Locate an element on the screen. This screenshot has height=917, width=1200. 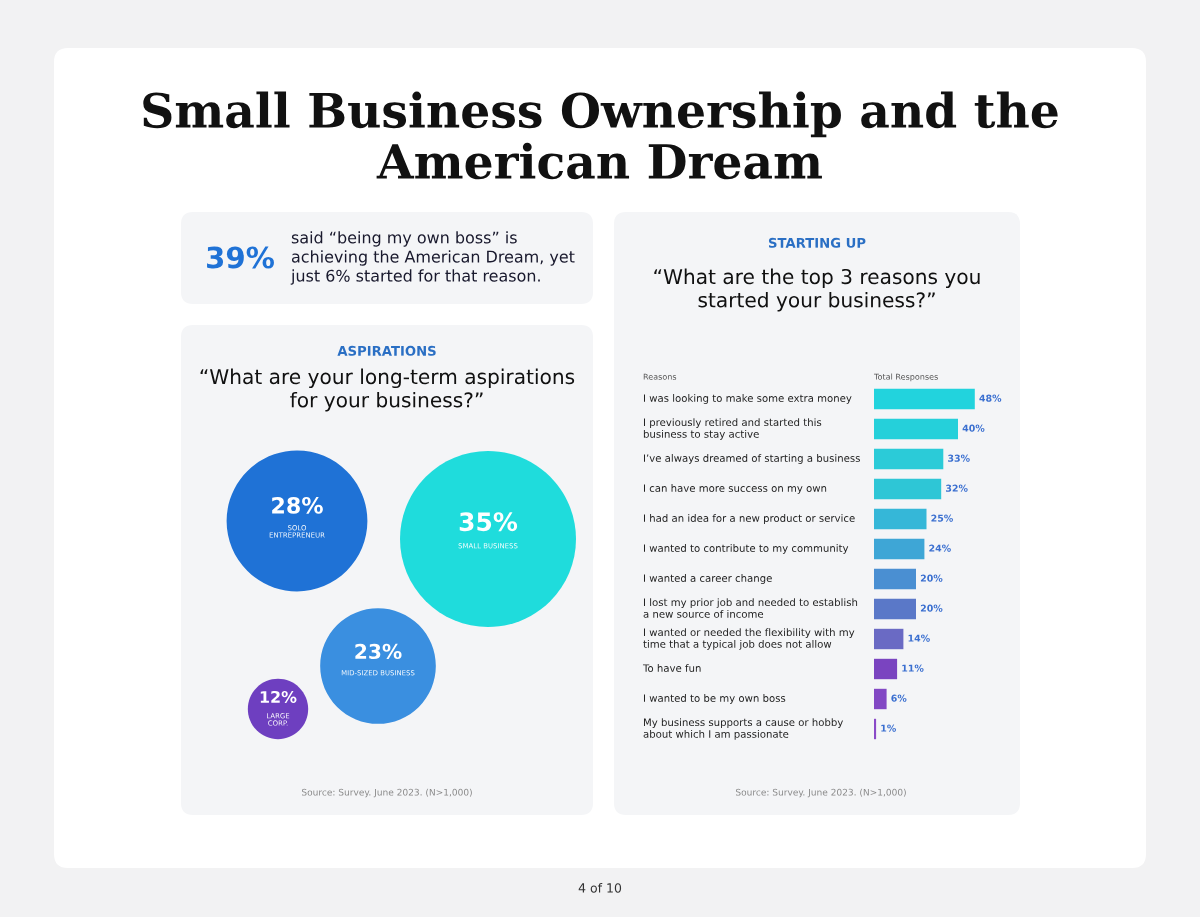
data-label: 24% is located at coordinates (940, 548).